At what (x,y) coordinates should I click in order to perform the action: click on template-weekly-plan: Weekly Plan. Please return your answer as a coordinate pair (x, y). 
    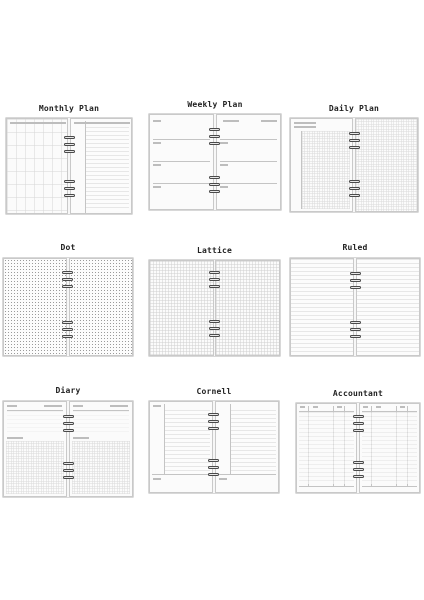
    Looking at the image, I should click on (215, 156).